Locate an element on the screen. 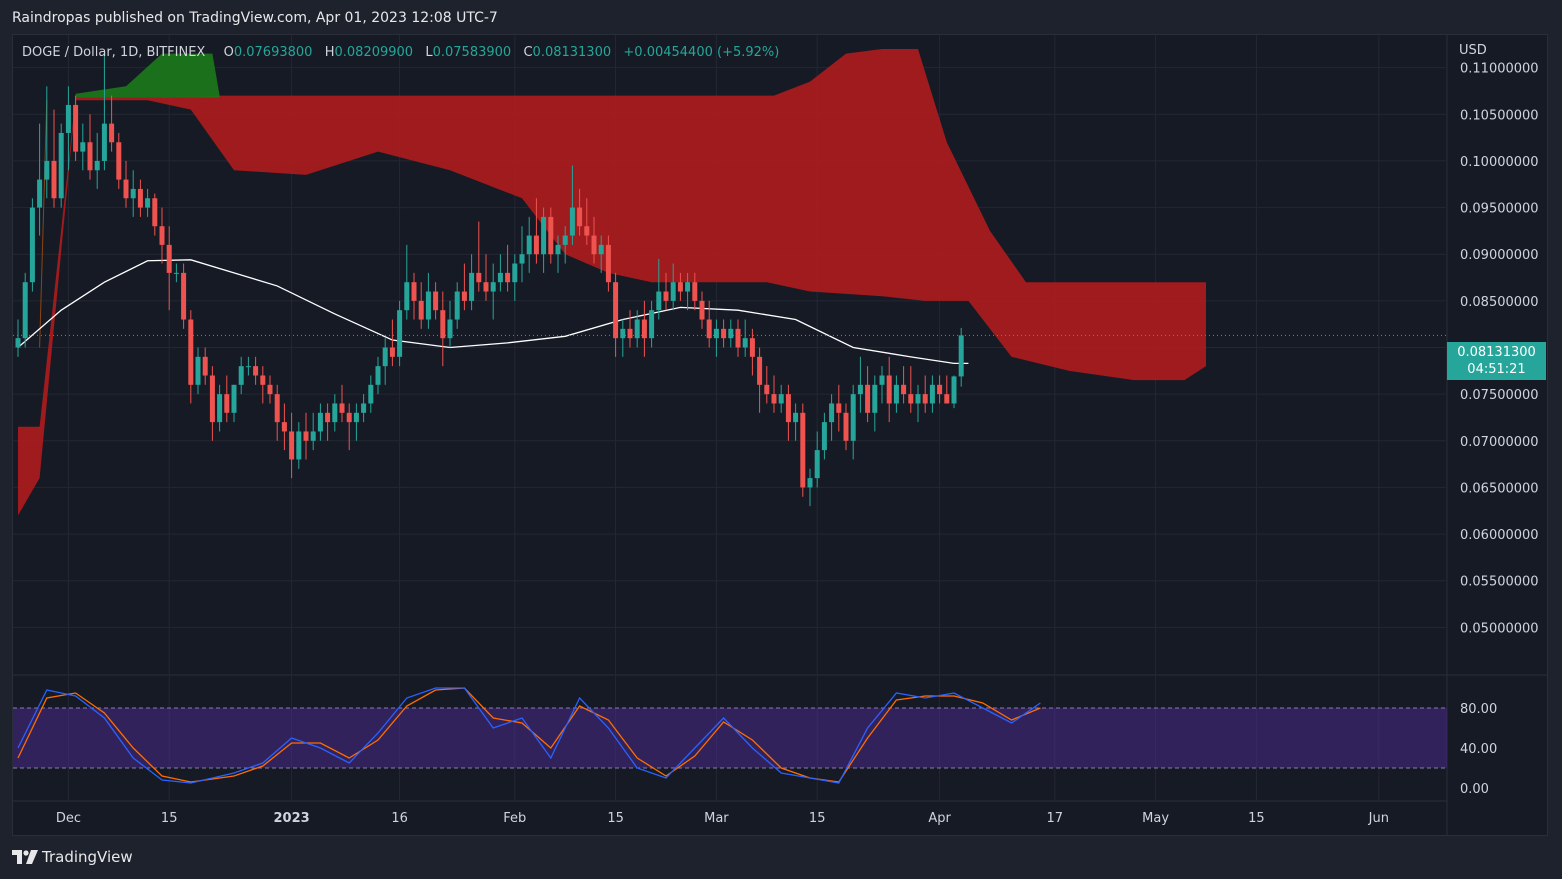 This screenshot has height=879, width=1562. symbol-name: DOGE / Dollar, 1D, BITFINEX is located at coordinates (114, 52).